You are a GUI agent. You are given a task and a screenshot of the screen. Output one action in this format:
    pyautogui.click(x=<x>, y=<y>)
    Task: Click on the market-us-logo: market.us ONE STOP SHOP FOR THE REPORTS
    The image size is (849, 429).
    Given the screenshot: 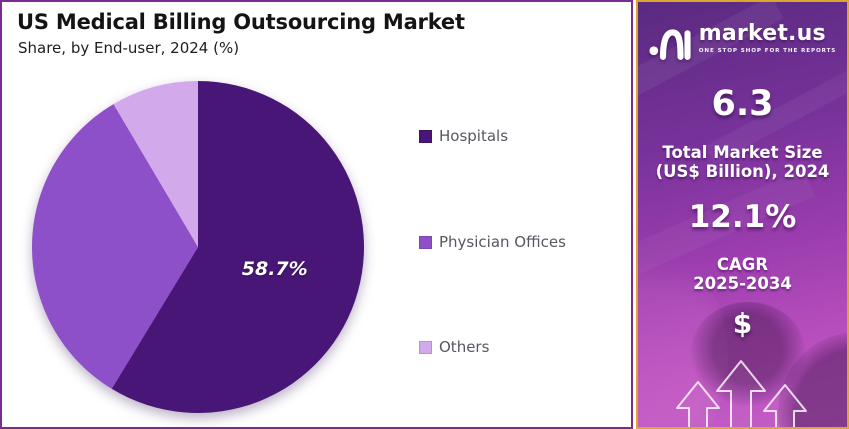 What is the action you would take?
    pyautogui.click(x=742, y=41)
    